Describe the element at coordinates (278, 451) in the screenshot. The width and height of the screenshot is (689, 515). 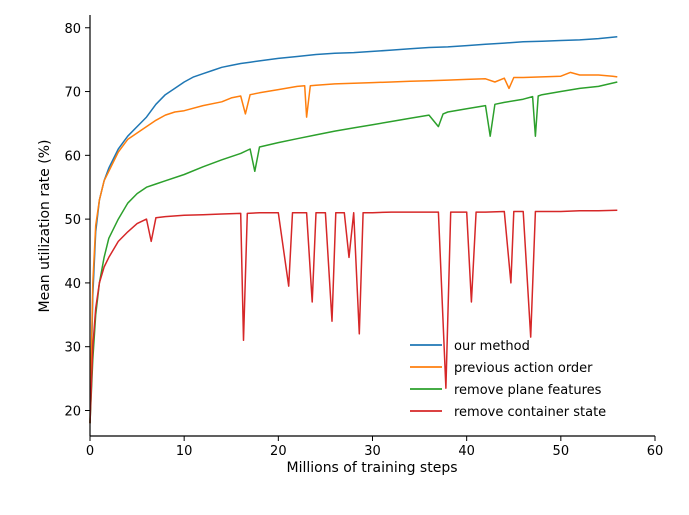
I see `x-tick-label: 20` at that location.